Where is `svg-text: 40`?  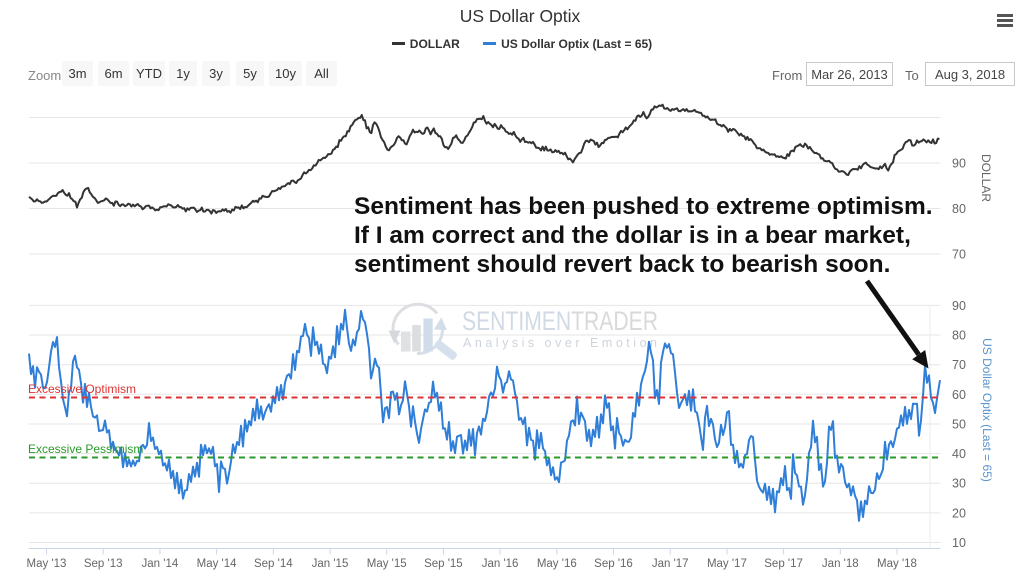
svg-text: 40 is located at coordinates (959, 454).